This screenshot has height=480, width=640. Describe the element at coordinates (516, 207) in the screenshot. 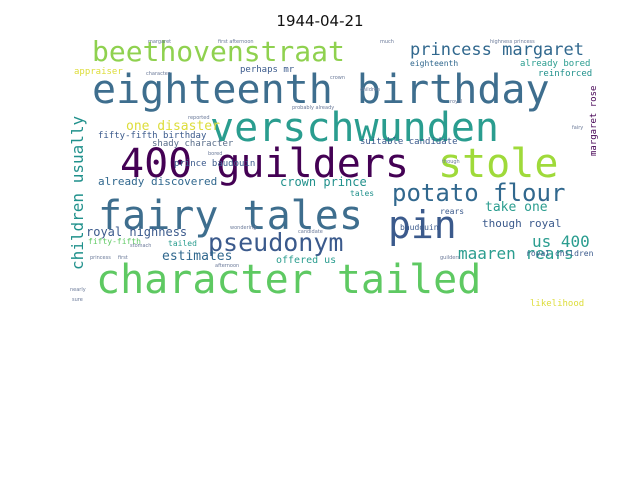

I see `word: take one` at that location.